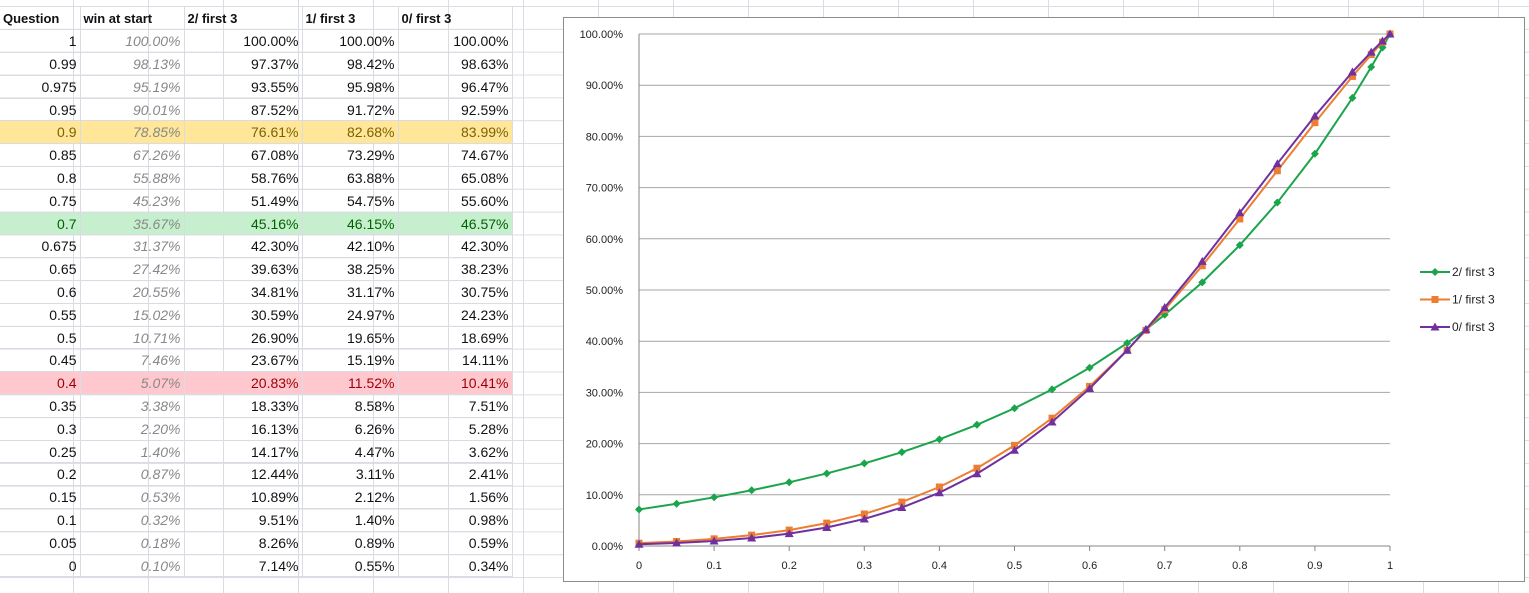  I want to click on cell-2-first-3: 30.59%, so click(243, 315).